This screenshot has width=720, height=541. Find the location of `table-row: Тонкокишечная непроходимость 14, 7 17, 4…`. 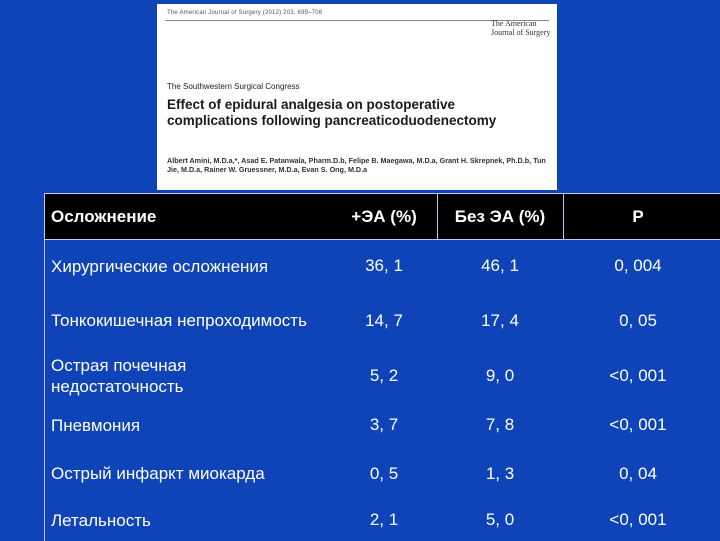

table-row: Тонкокишечная непроходимость 14, 7 17, 4… is located at coordinates (382, 320).